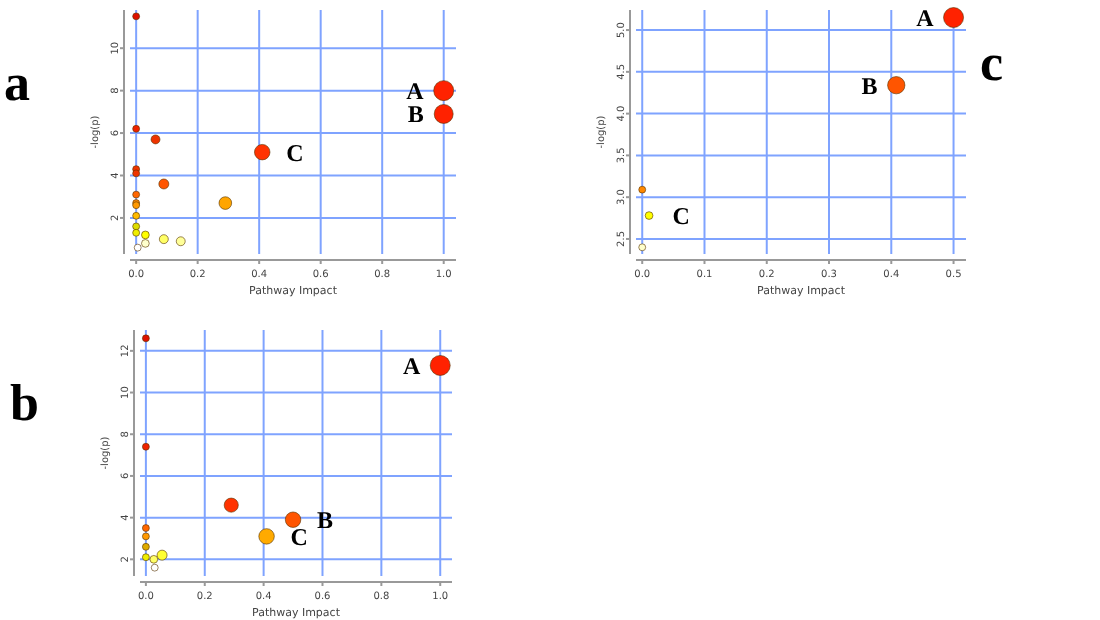  Describe the element at coordinates (24, 403) in the screenshot. I see `text: b` at that location.